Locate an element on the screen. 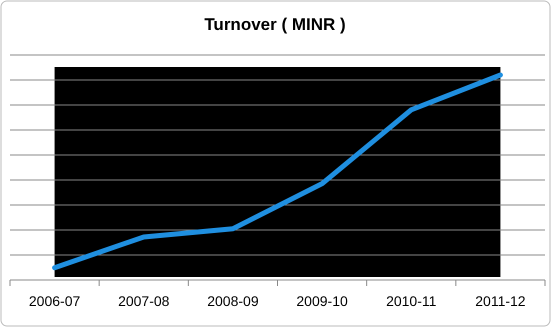  x-tick-label: 2009-10 is located at coordinates (322, 300).